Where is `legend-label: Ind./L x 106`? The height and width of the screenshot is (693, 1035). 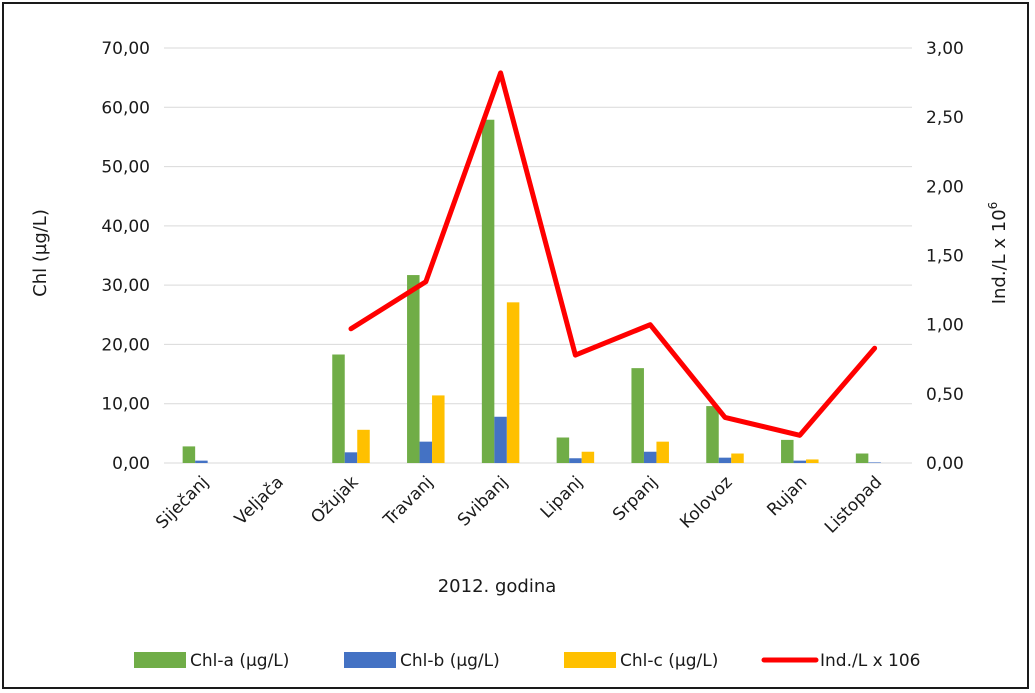 legend-label: Ind./L x 106 is located at coordinates (870, 661).